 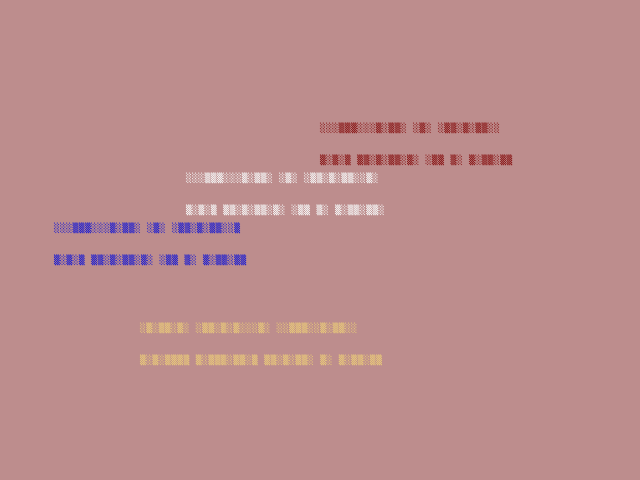 What do you see at coordinates (147, 229) in the screenshot?
I see `text-line: ░░░▒▒▒░░░▒░▒▒░ ░▒░ ░▒▒░▒░▒▒░░▒` at bounding box center [147, 229].